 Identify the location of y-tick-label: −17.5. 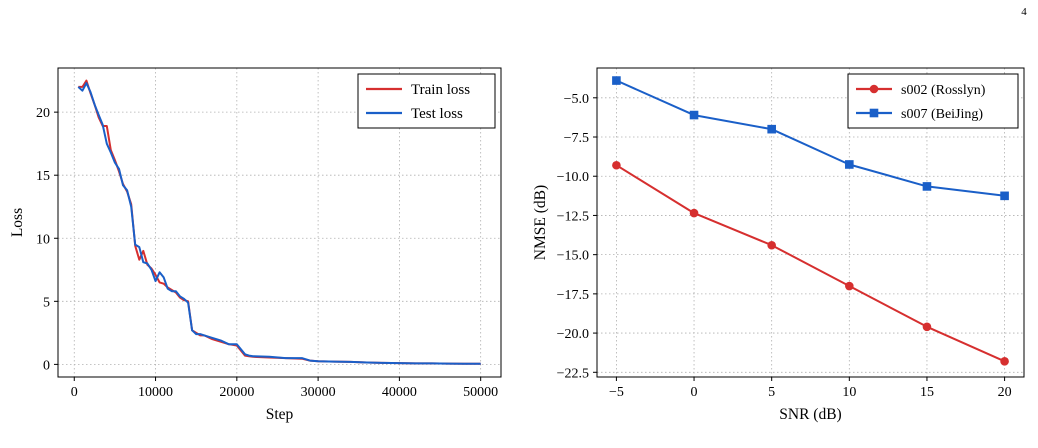
(573, 295).